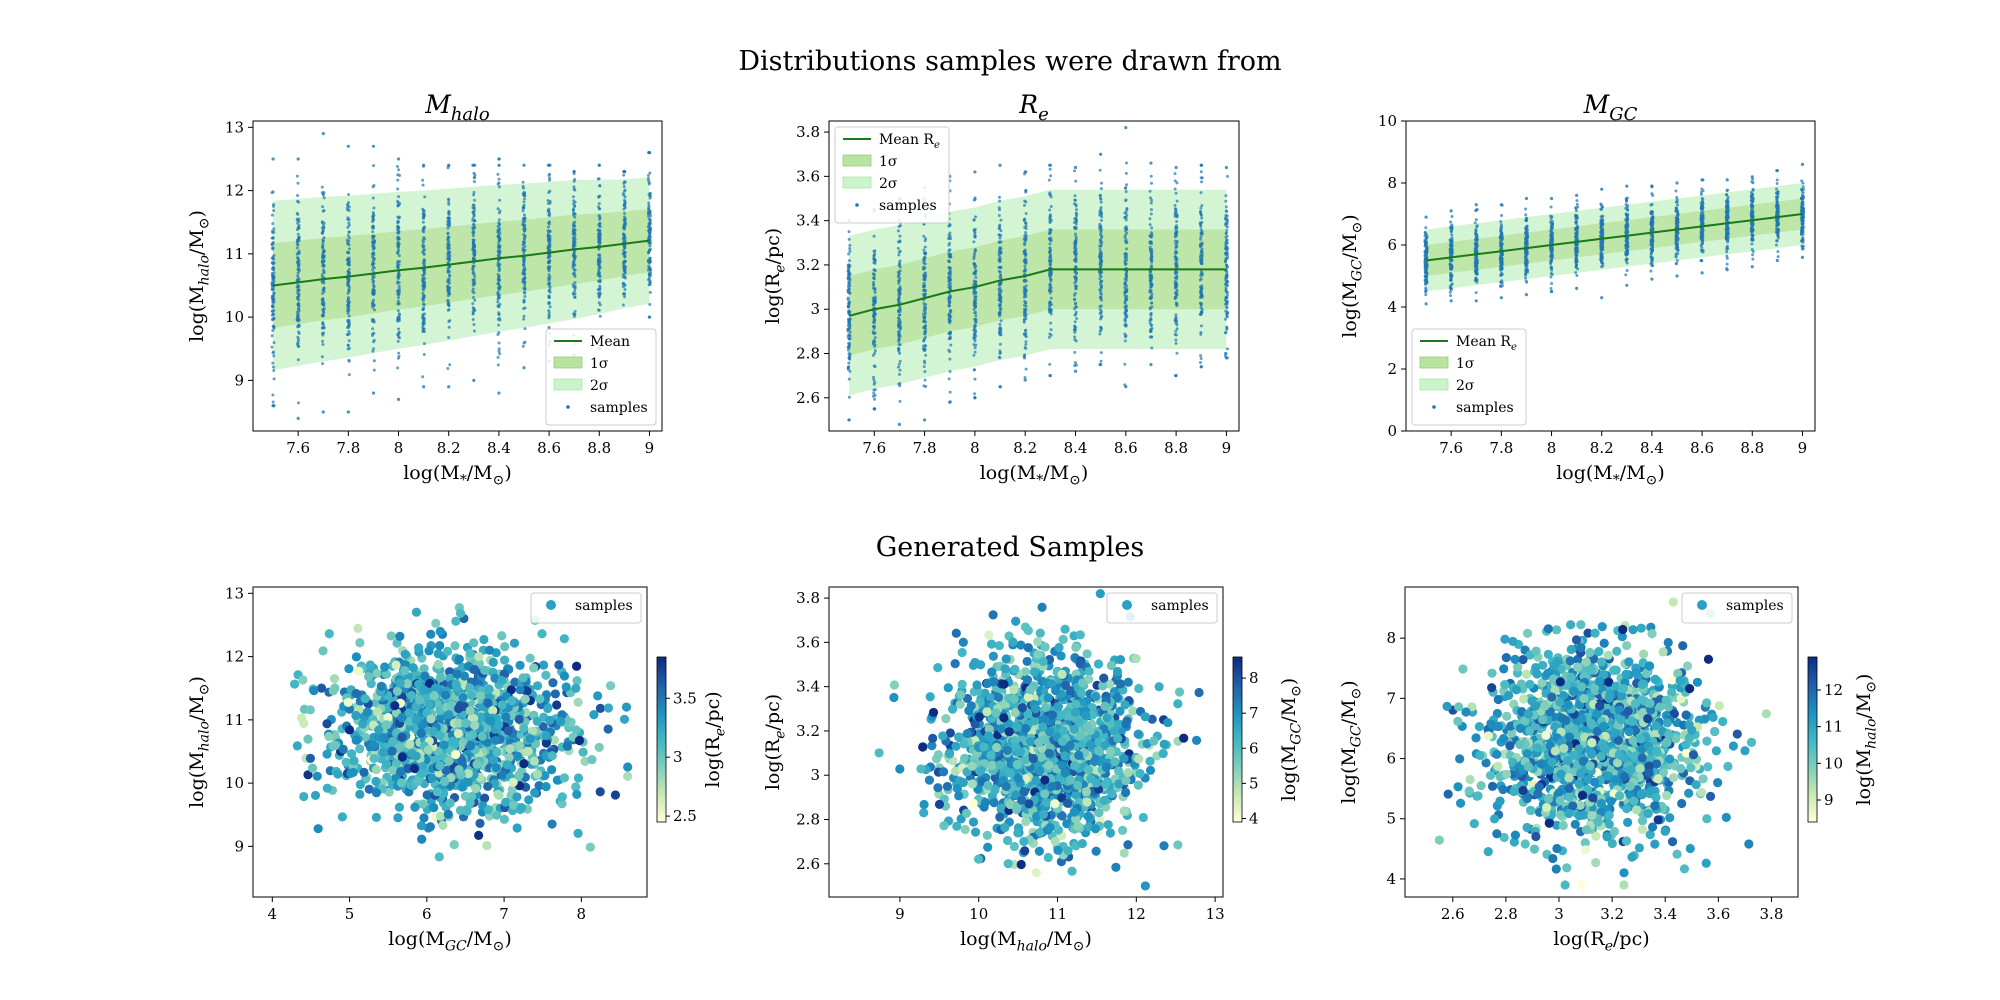 This screenshot has height=1000, width=2000. What do you see at coordinates (239, 380) in the screenshot?
I see `y-tick-label: 9` at bounding box center [239, 380].